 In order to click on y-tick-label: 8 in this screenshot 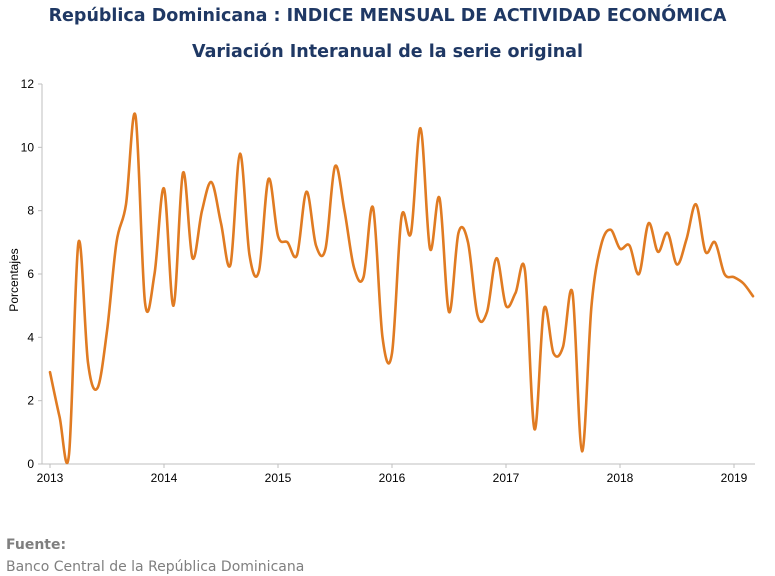, I will do `click(30, 211)`.